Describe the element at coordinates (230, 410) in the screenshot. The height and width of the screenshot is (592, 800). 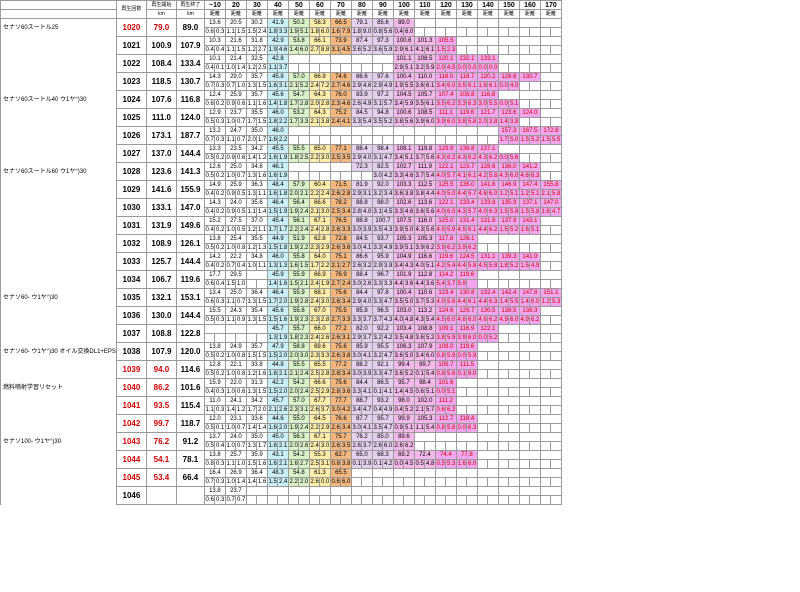
I see `generated-value: 1.4` at that location.